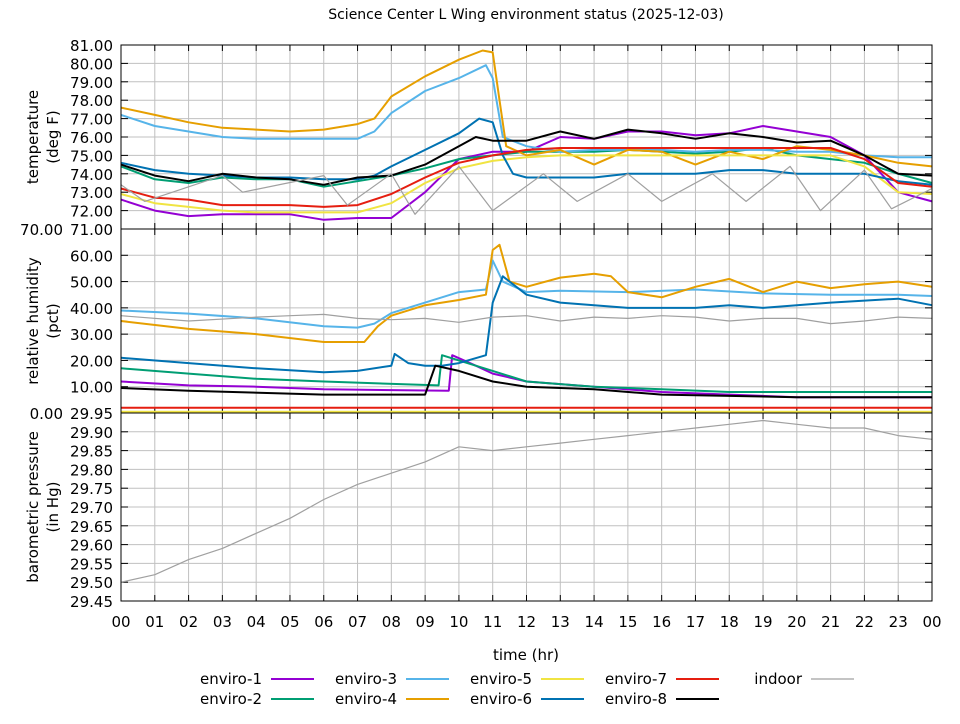 Image resolution: width=960 pixels, height=724 pixels. I want to click on x-tick-label: 13, so click(560, 622).